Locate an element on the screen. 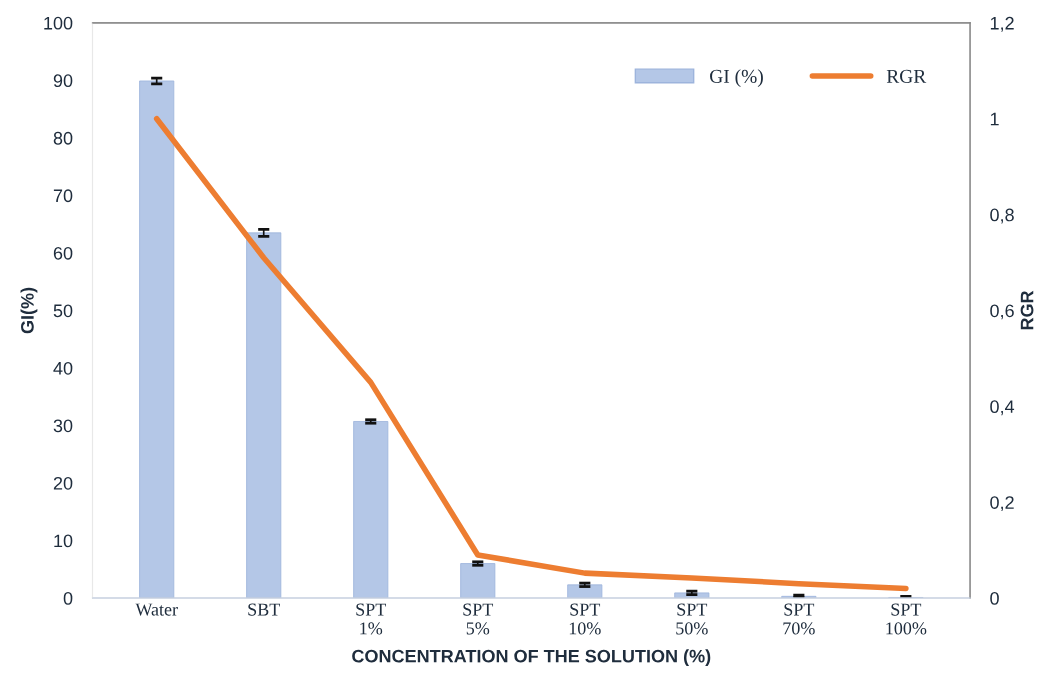 The image size is (1051, 693). x-tick-label: SPT 70% is located at coordinates (799, 619).